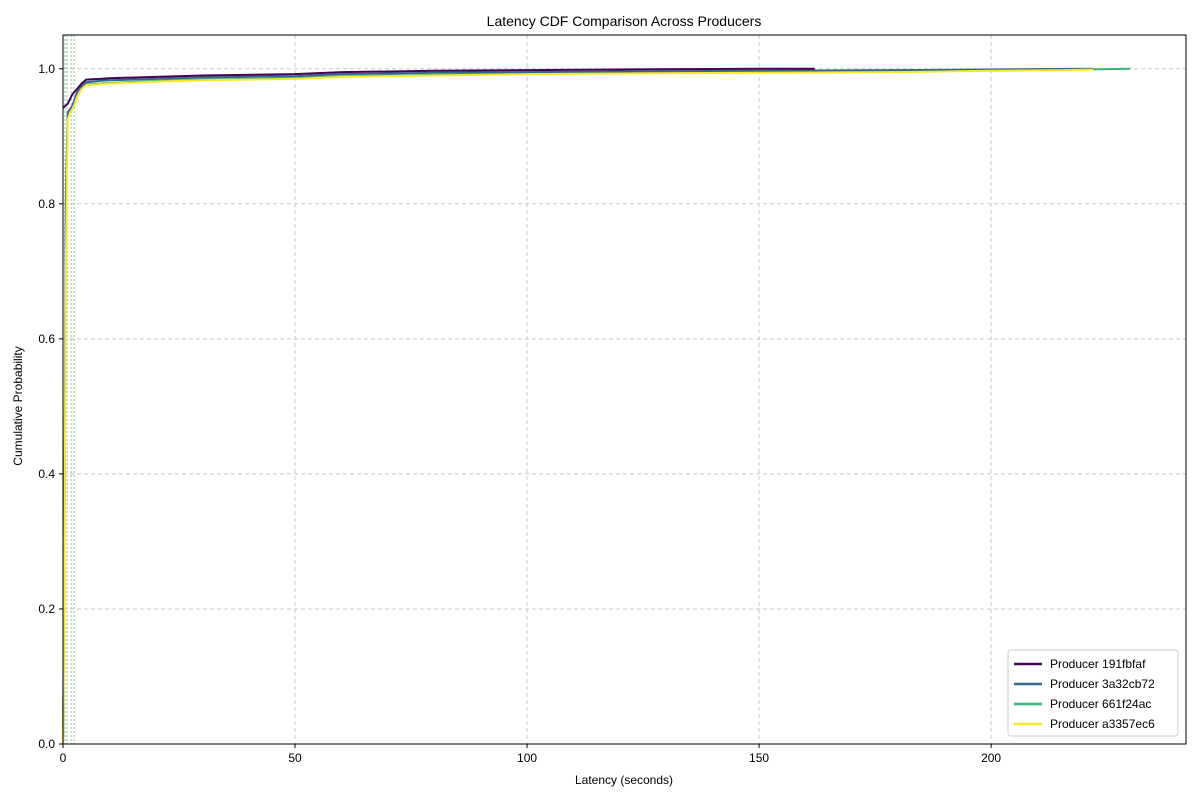 The width and height of the screenshot is (1200, 805). I want to click on series-line-191fbfaf, so click(438, 88).